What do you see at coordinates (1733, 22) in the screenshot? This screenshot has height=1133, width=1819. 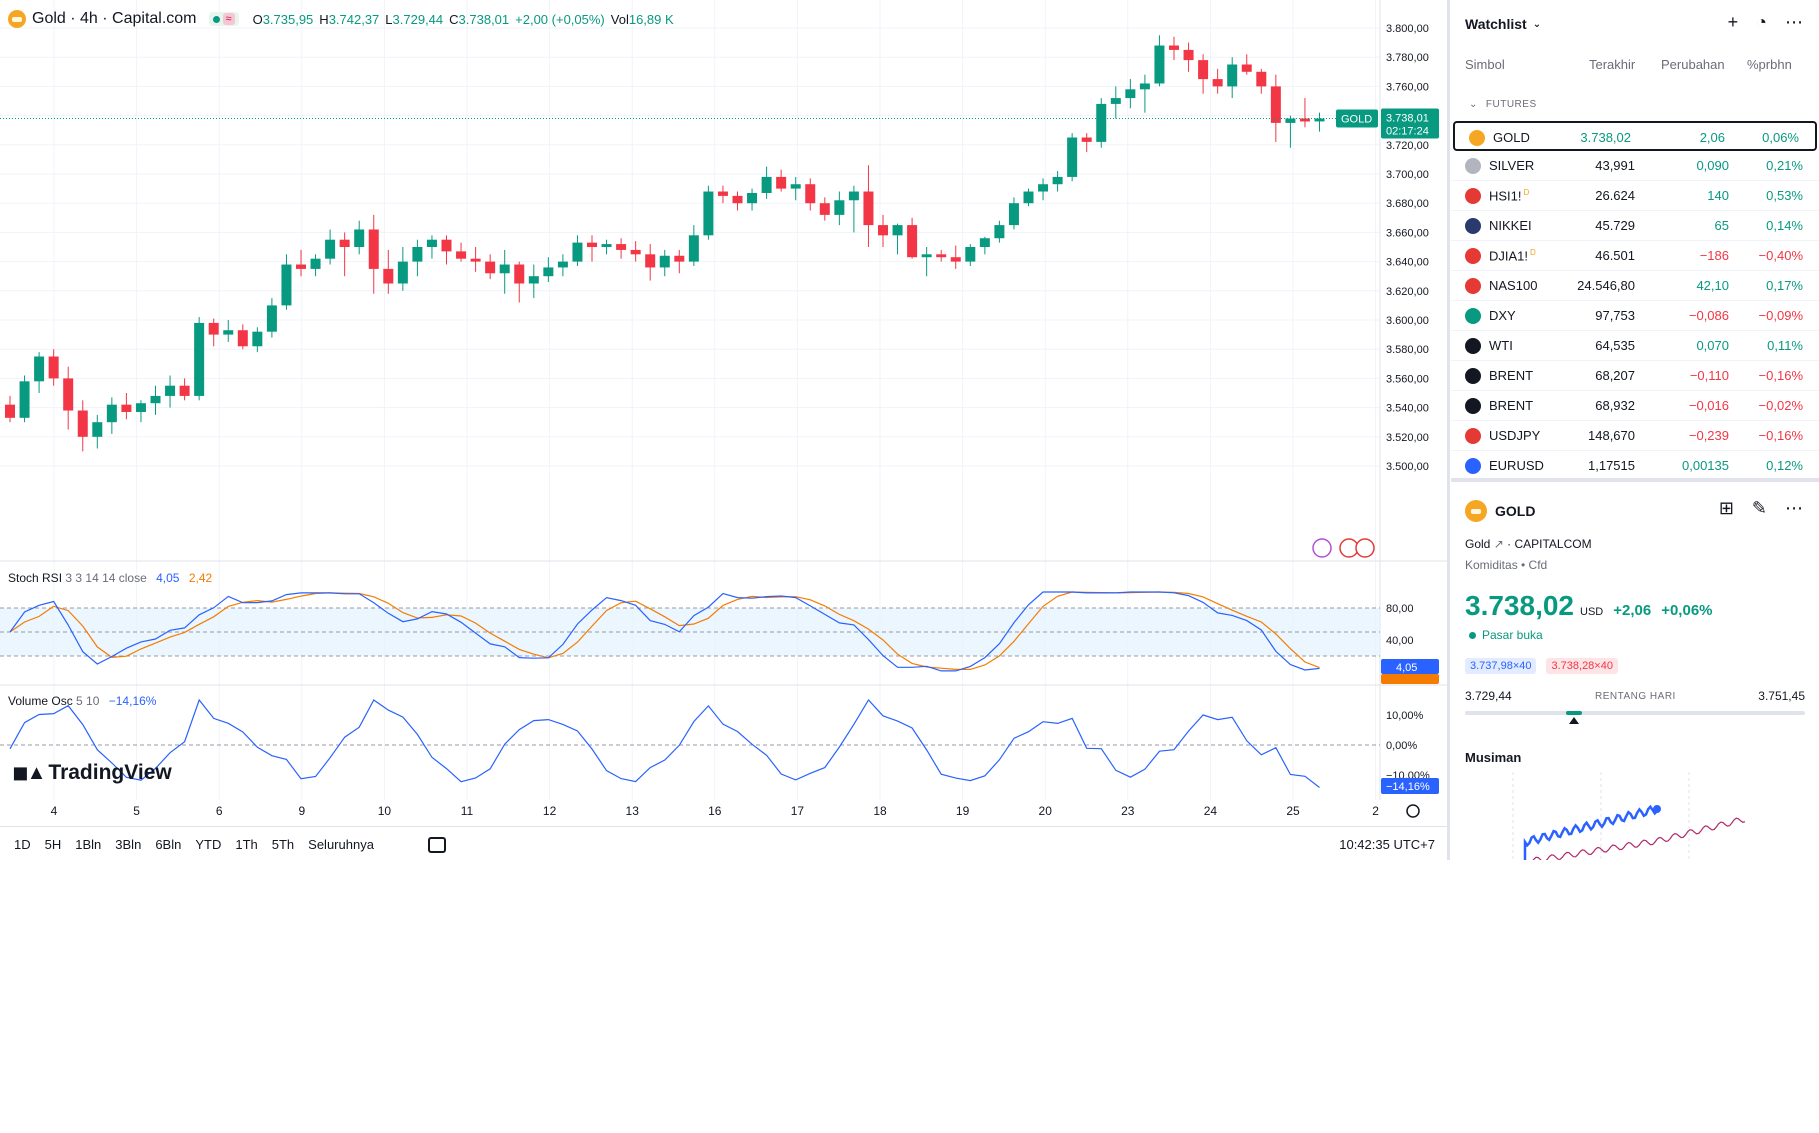 I see `add-symbol-icon: +` at bounding box center [1733, 22].